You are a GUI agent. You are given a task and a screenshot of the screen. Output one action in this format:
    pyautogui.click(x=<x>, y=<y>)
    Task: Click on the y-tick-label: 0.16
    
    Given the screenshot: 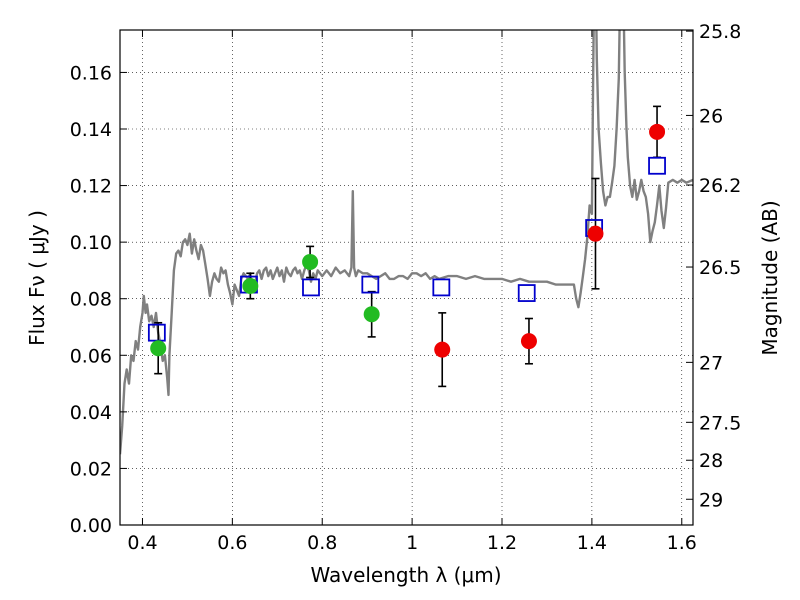 What is the action you would take?
    pyautogui.click(x=91, y=73)
    